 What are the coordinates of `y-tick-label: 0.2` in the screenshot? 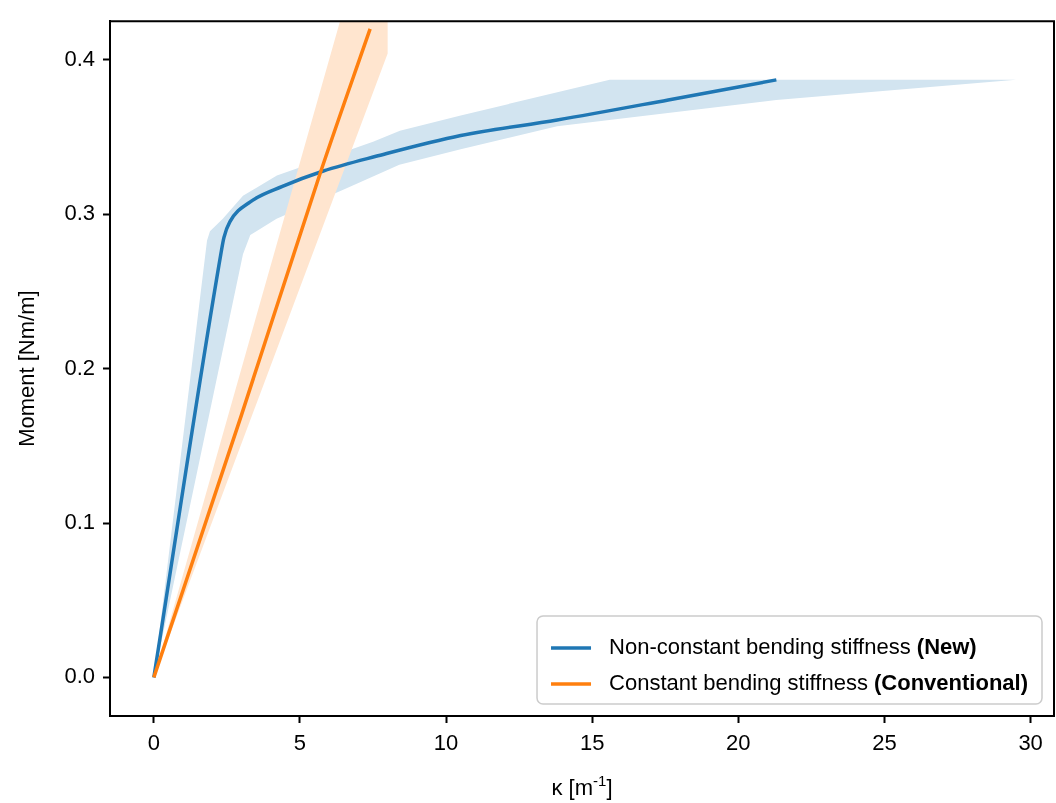 It's located at (79, 367).